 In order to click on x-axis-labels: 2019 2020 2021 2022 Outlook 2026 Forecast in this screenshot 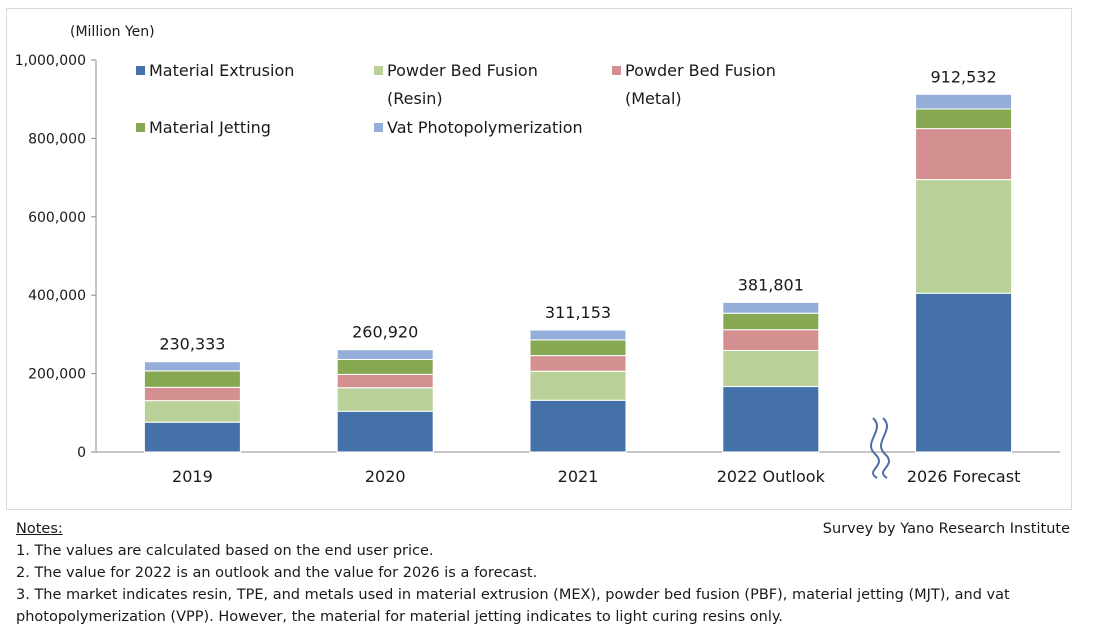, I will do `click(596, 476)`.